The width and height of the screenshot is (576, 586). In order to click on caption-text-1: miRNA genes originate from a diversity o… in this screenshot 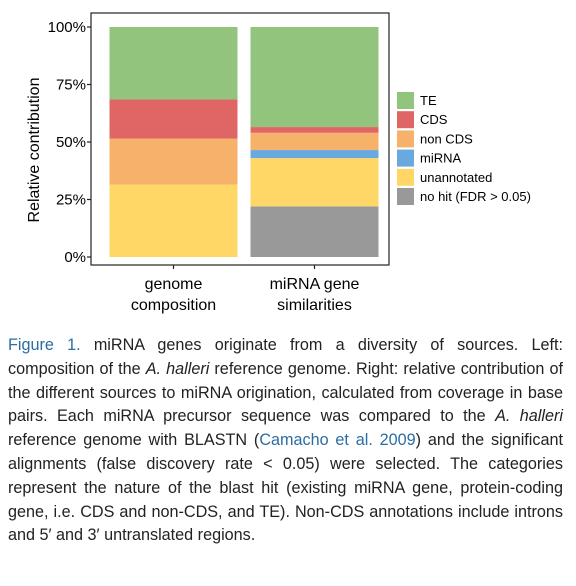, I will do `click(285, 357)`.